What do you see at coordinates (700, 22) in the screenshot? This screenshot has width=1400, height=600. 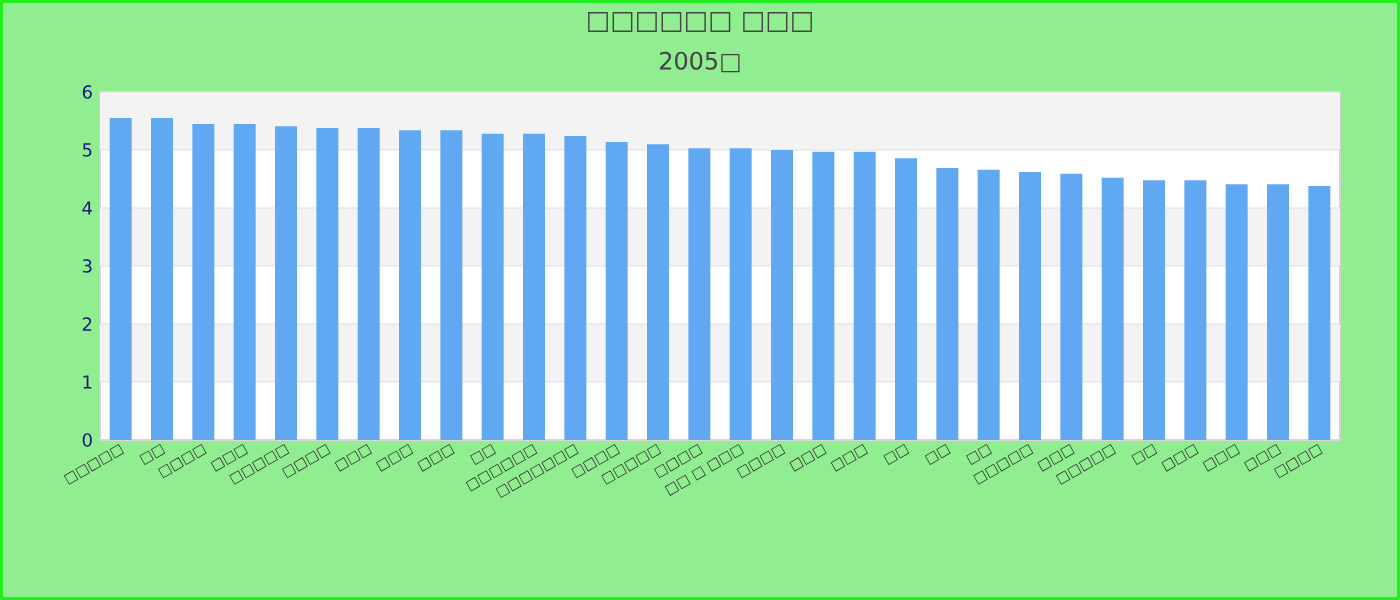 I see `chart-title: □□□□□□ □□□` at bounding box center [700, 22].